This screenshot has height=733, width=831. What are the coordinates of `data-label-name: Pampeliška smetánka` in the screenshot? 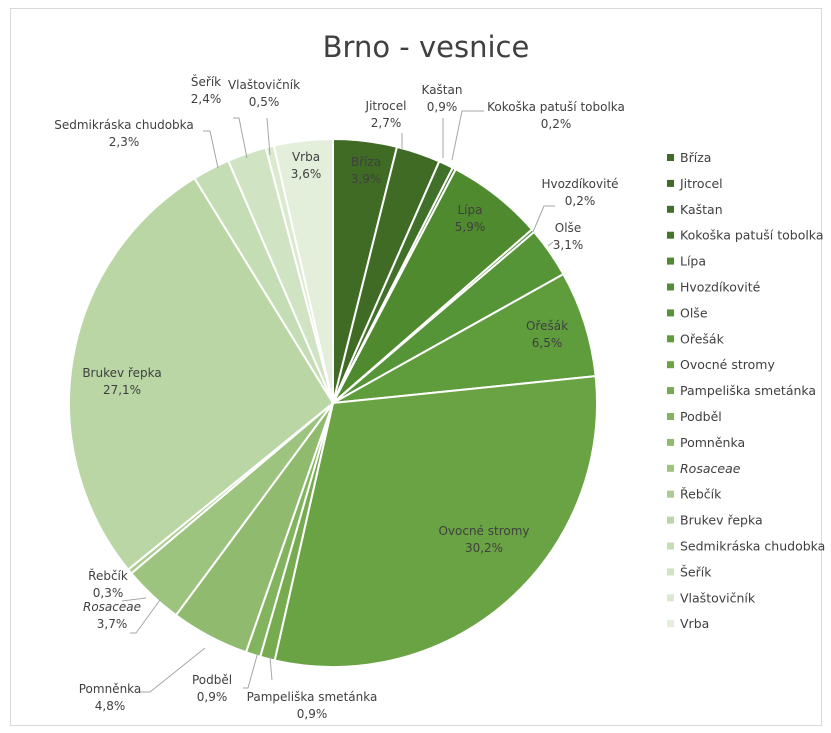 It's located at (312, 697).